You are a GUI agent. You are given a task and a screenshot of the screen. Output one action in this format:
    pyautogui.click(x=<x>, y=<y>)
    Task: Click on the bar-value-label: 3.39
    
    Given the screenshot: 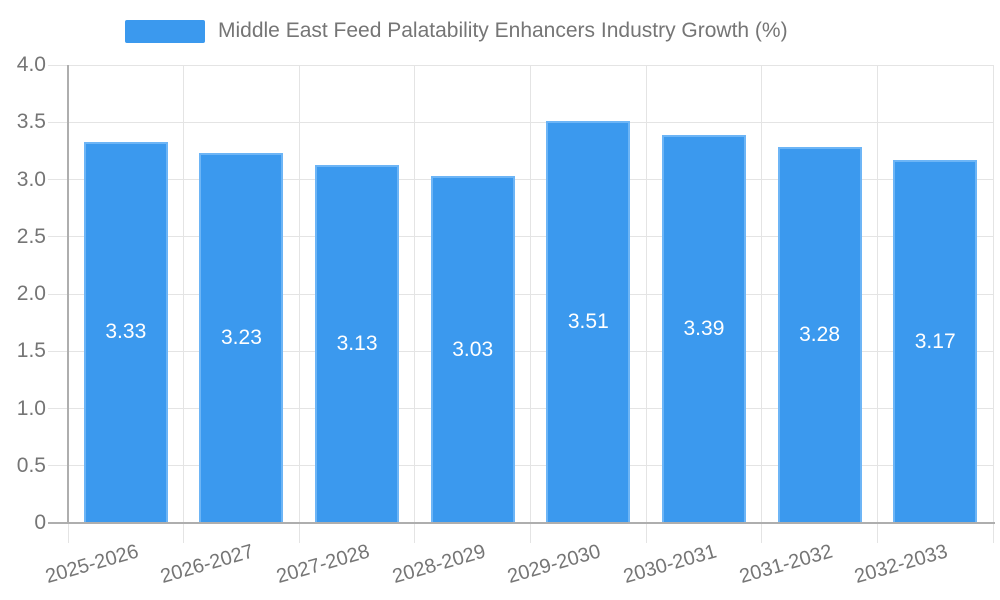 What is the action you would take?
    pyautogui.click(x=704, y=328)
    